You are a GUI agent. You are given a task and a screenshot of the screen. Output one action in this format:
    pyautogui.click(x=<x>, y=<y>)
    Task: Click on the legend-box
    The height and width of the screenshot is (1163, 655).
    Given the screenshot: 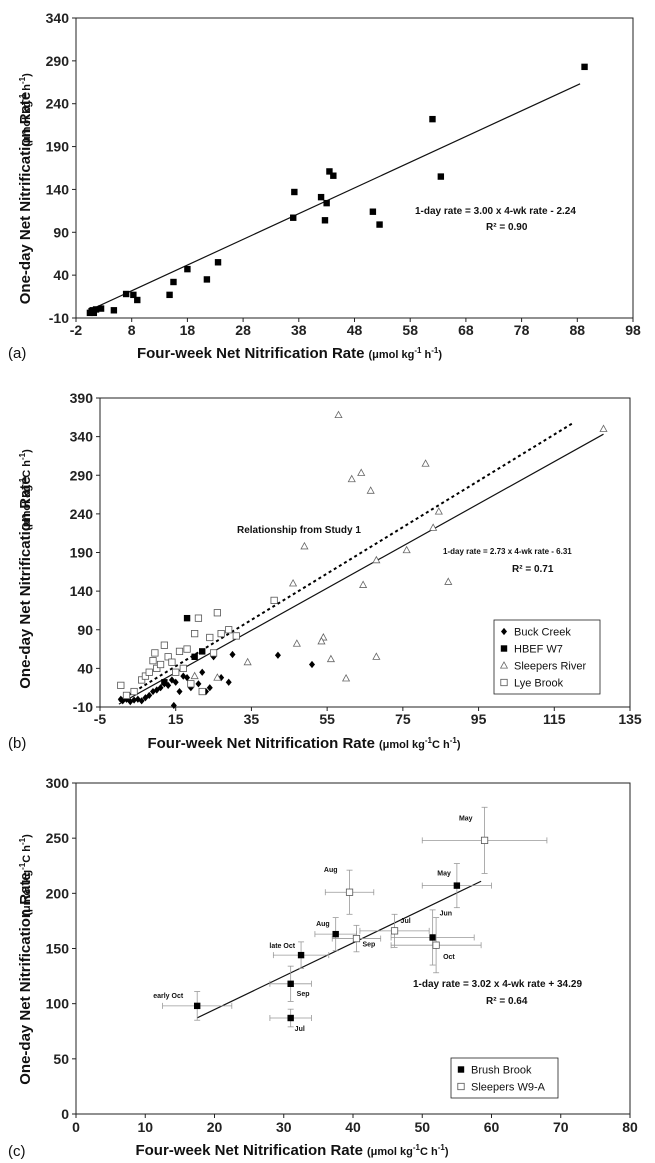 What is the action you would take?
    pyautogui.click(x=547, y=657)
    